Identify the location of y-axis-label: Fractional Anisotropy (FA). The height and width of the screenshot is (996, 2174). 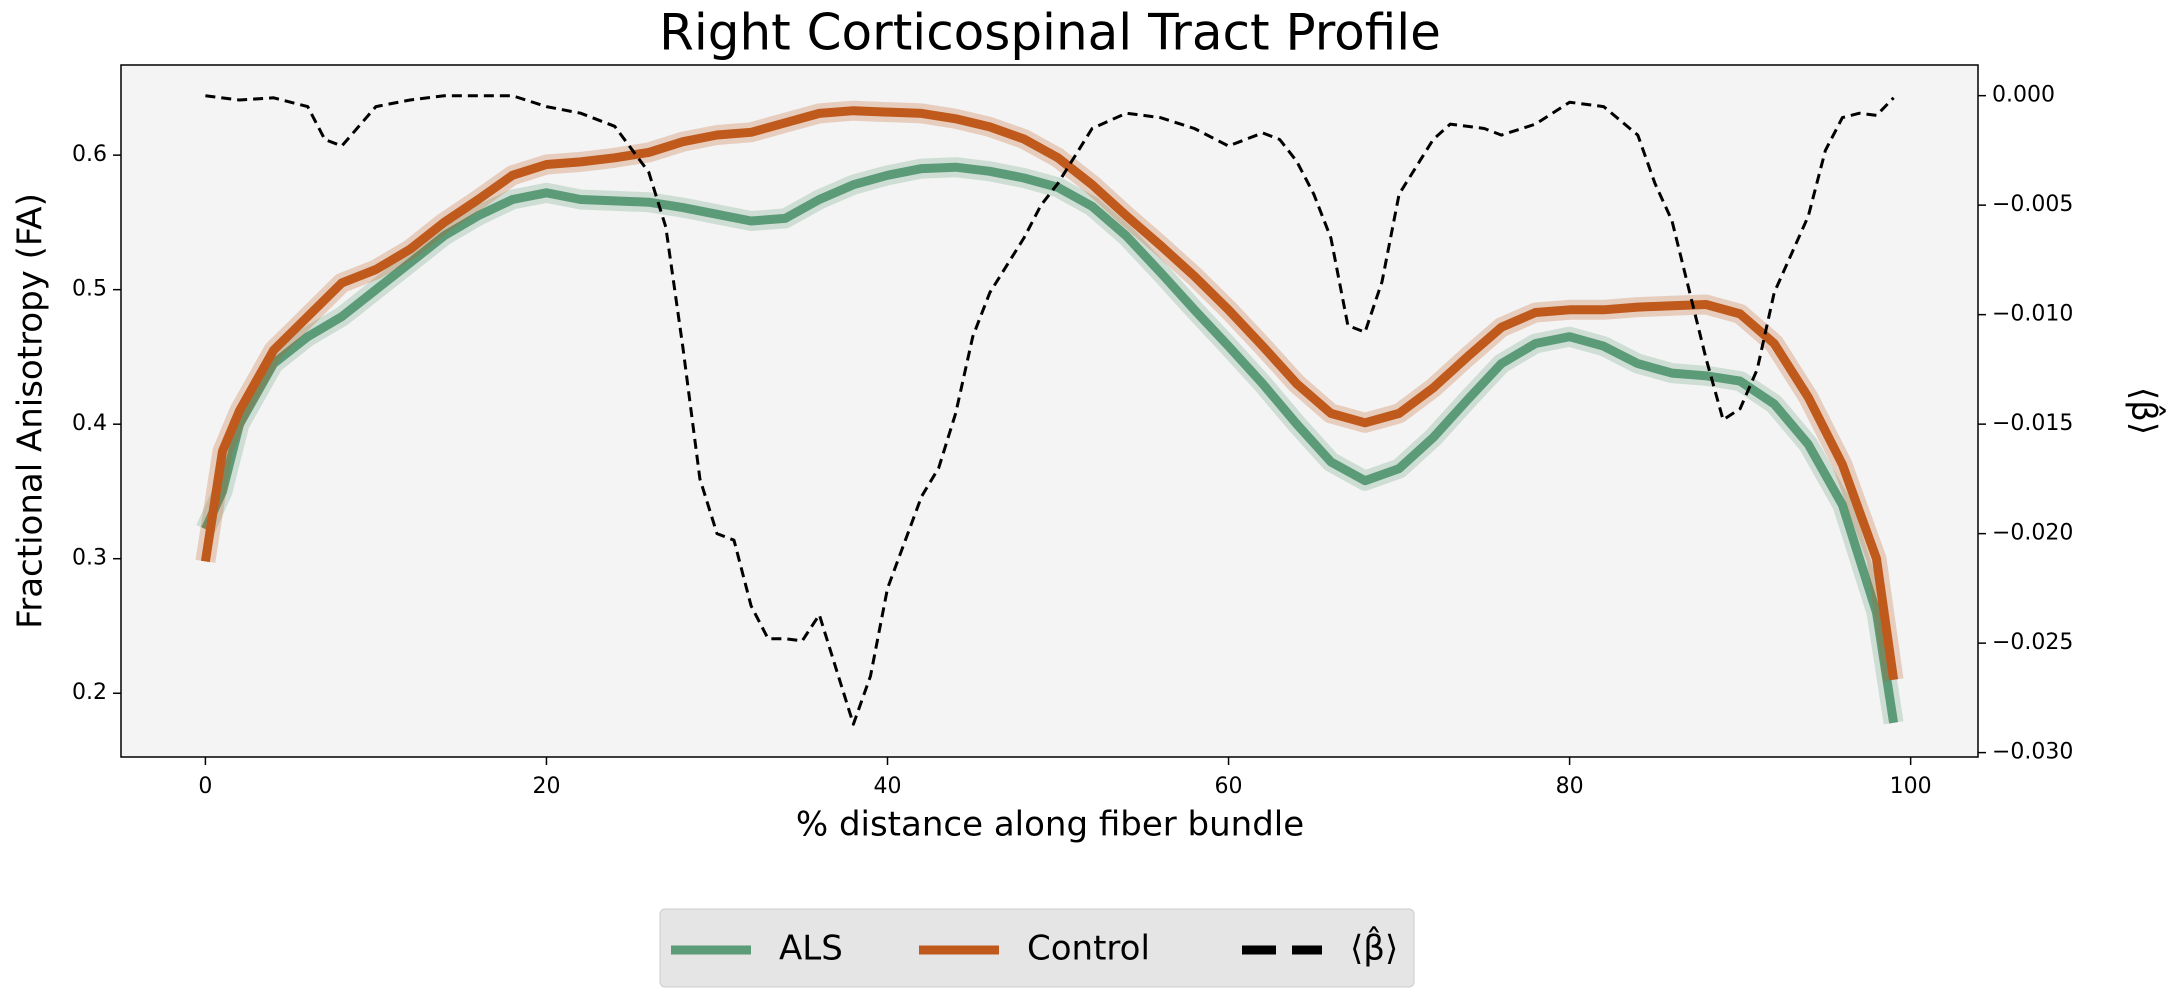
(31, 411).